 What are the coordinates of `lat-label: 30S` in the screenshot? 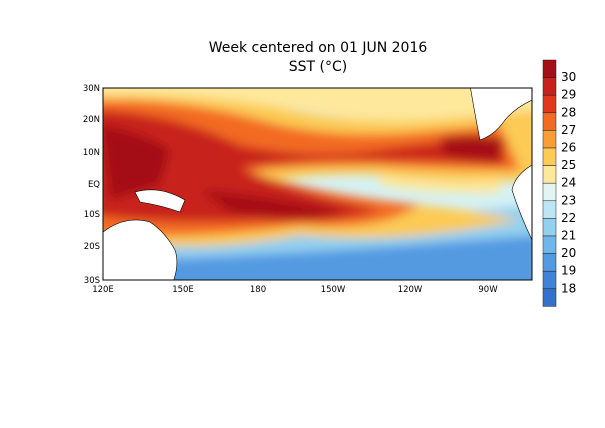 It's located at (92, 281).